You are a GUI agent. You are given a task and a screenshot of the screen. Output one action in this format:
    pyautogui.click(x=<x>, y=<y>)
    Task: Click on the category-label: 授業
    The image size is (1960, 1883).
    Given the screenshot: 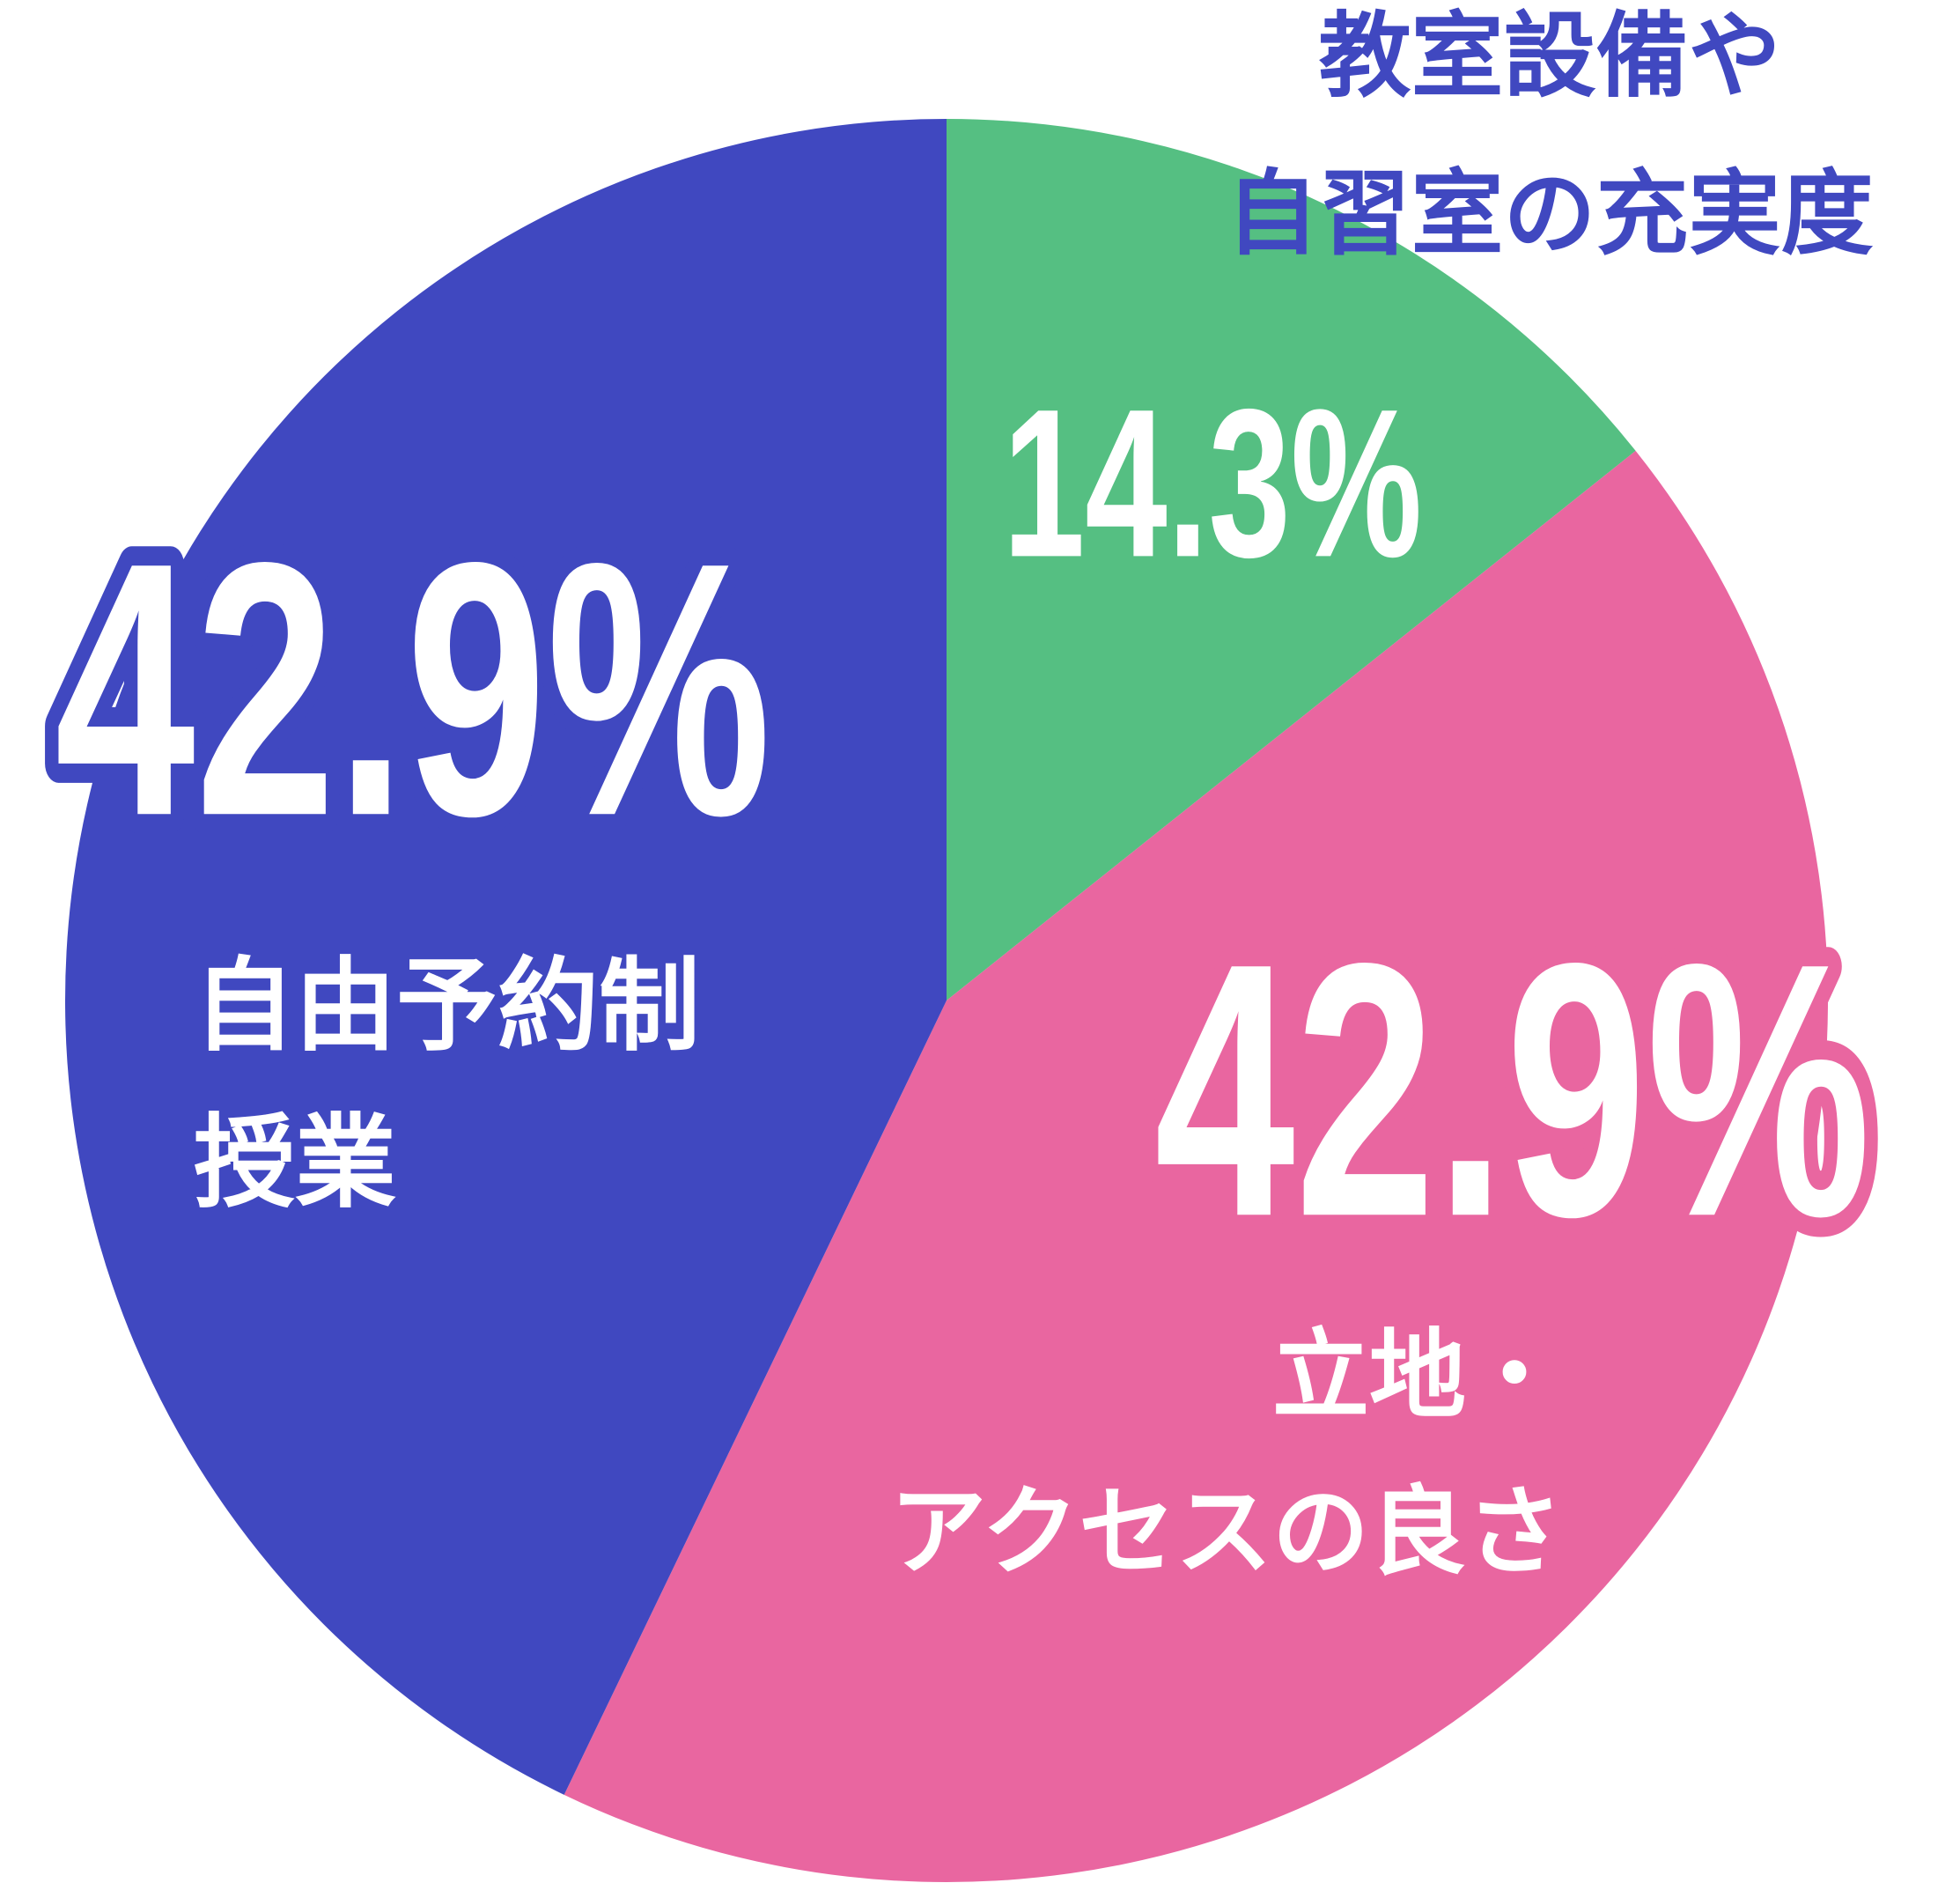 What is the action you would take?
    pyautogui.click(x=295, y=1163)
    